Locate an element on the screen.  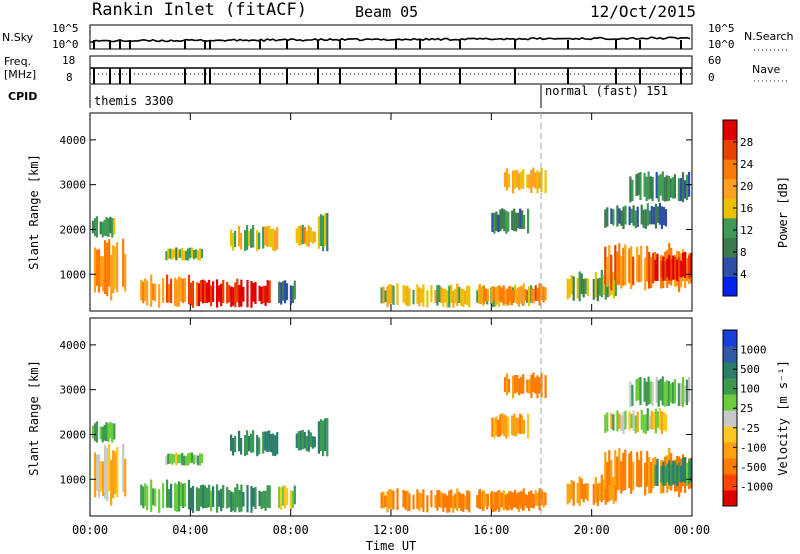
colorbar-tick-label: 24 is located at coordinates (747, 164).